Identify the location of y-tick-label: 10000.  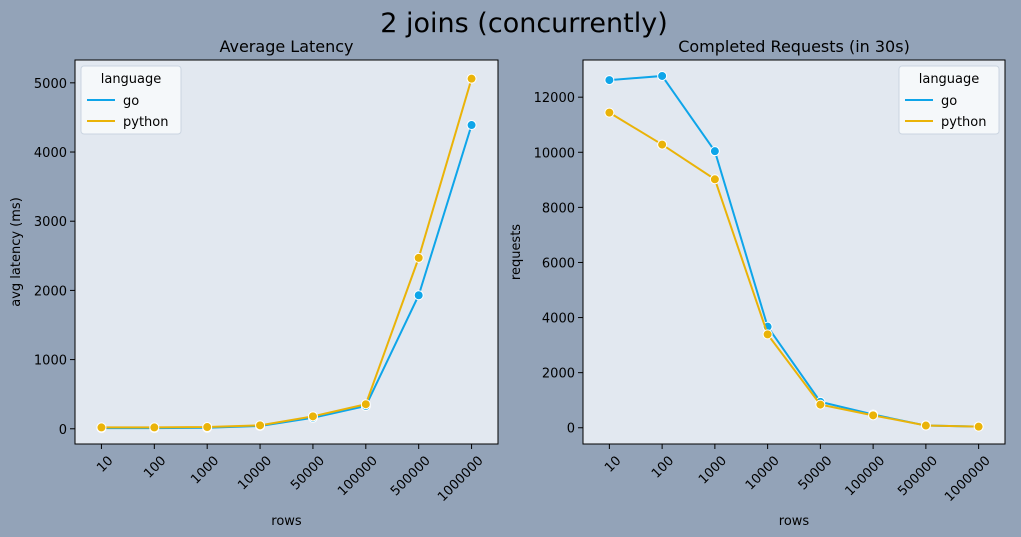
(554, 153).